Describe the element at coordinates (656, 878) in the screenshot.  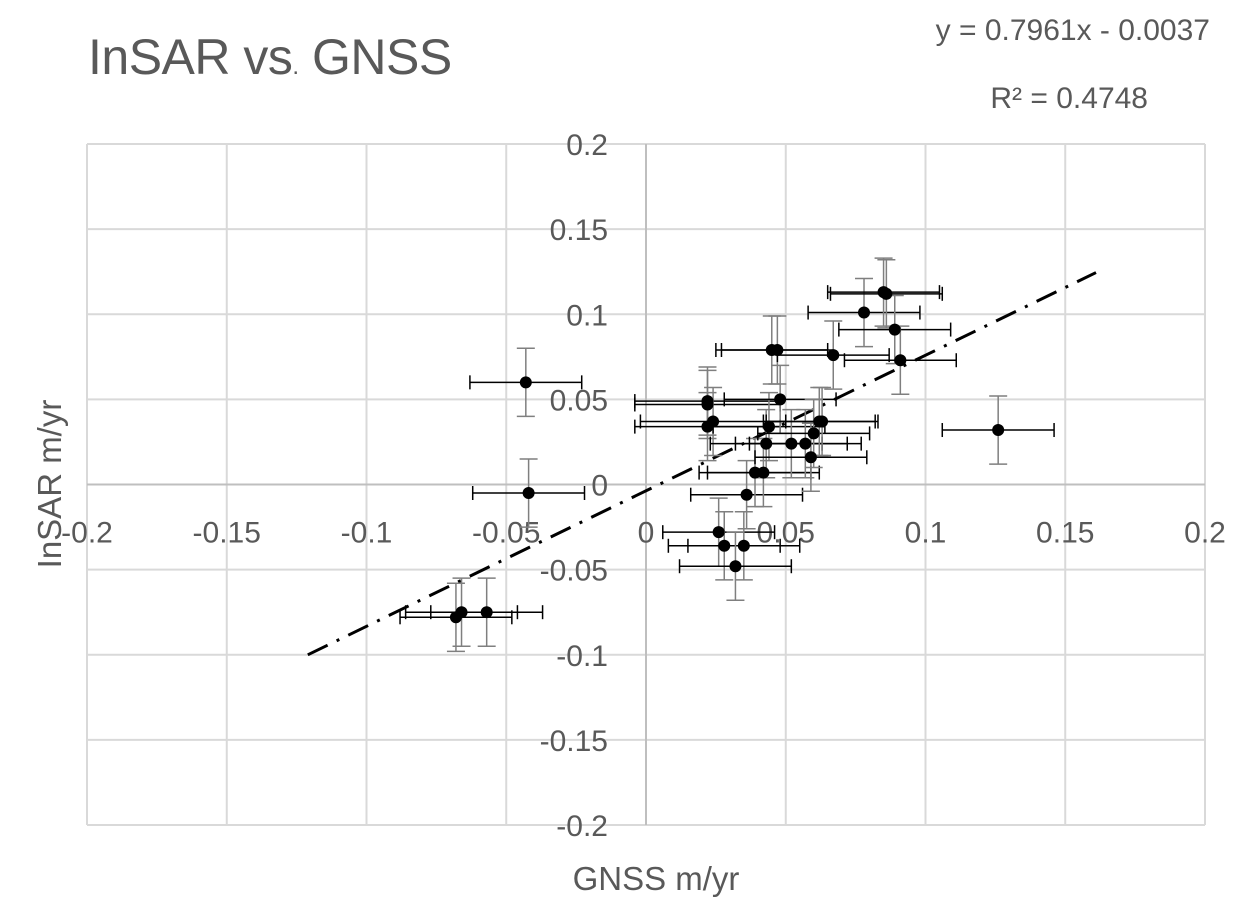
I see `x-axis-title: GNSS m/yr` at that location.